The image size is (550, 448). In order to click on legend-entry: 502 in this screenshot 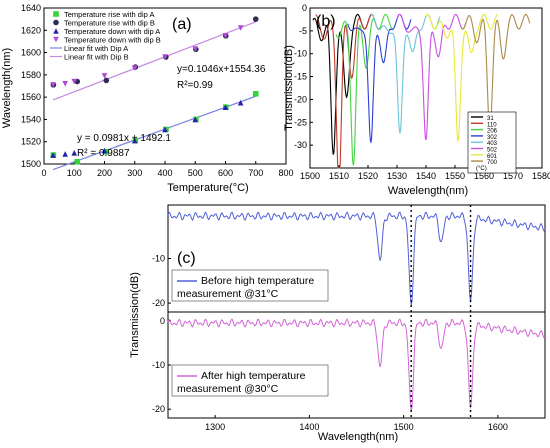, I will do `click(492, 151)`.